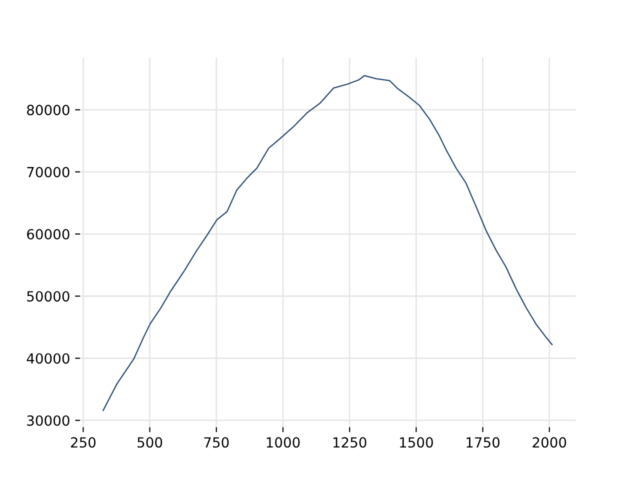  Describe the element at coordinates (83, 442) in the screenshot. I see `x-tick-label: 250` at that location.